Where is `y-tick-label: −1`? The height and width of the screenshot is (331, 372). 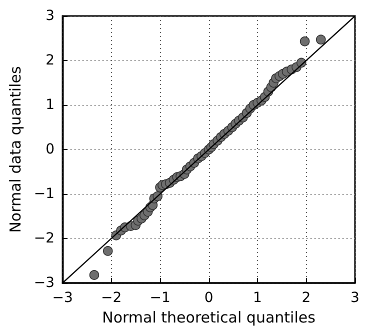 y-tick-label: −1 is located at coordinates (44, 194).